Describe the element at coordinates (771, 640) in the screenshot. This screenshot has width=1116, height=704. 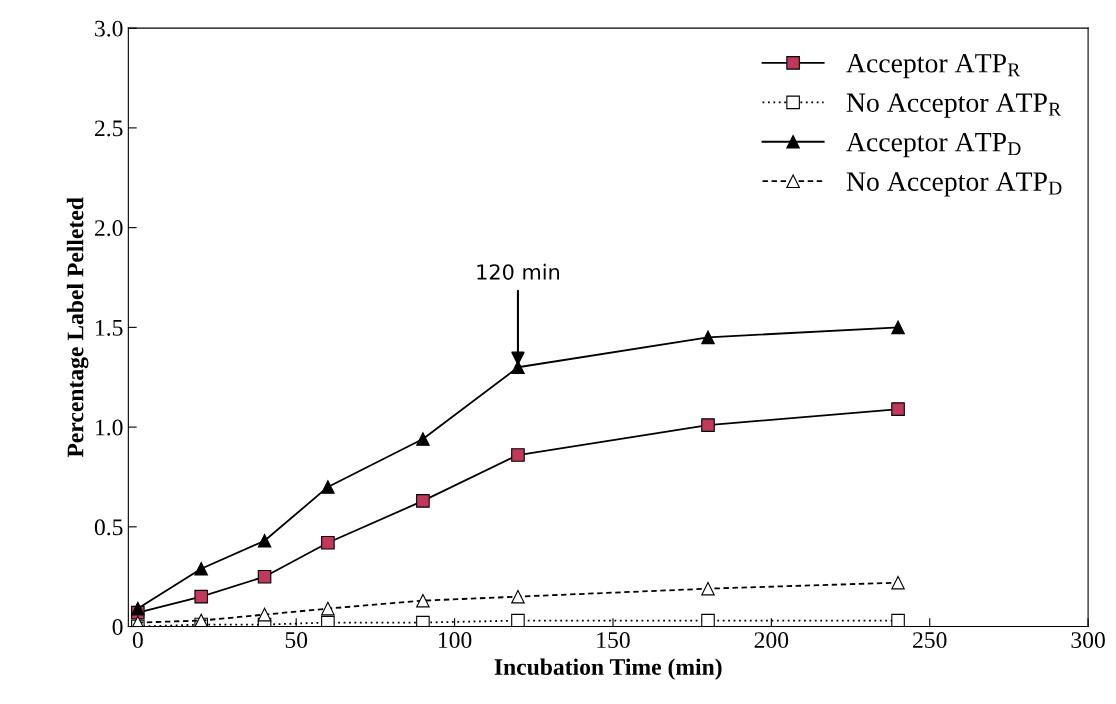
I see `x-tick-label: 200` at that location.